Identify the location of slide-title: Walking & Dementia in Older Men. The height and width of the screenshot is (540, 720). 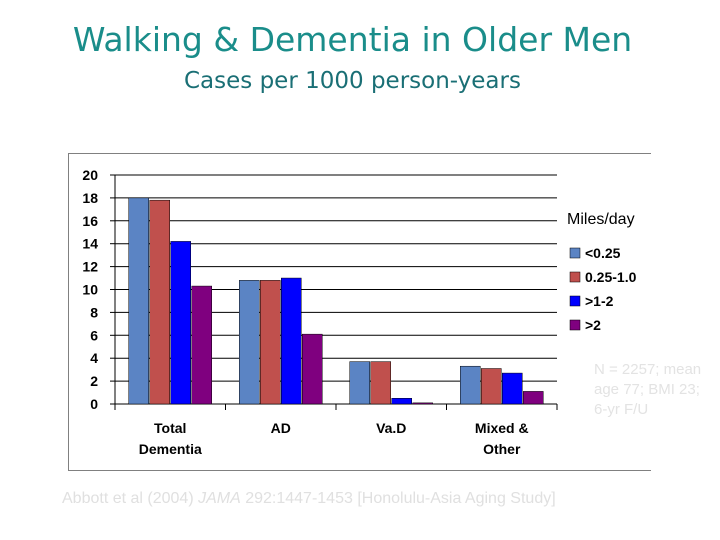
(352, 39).